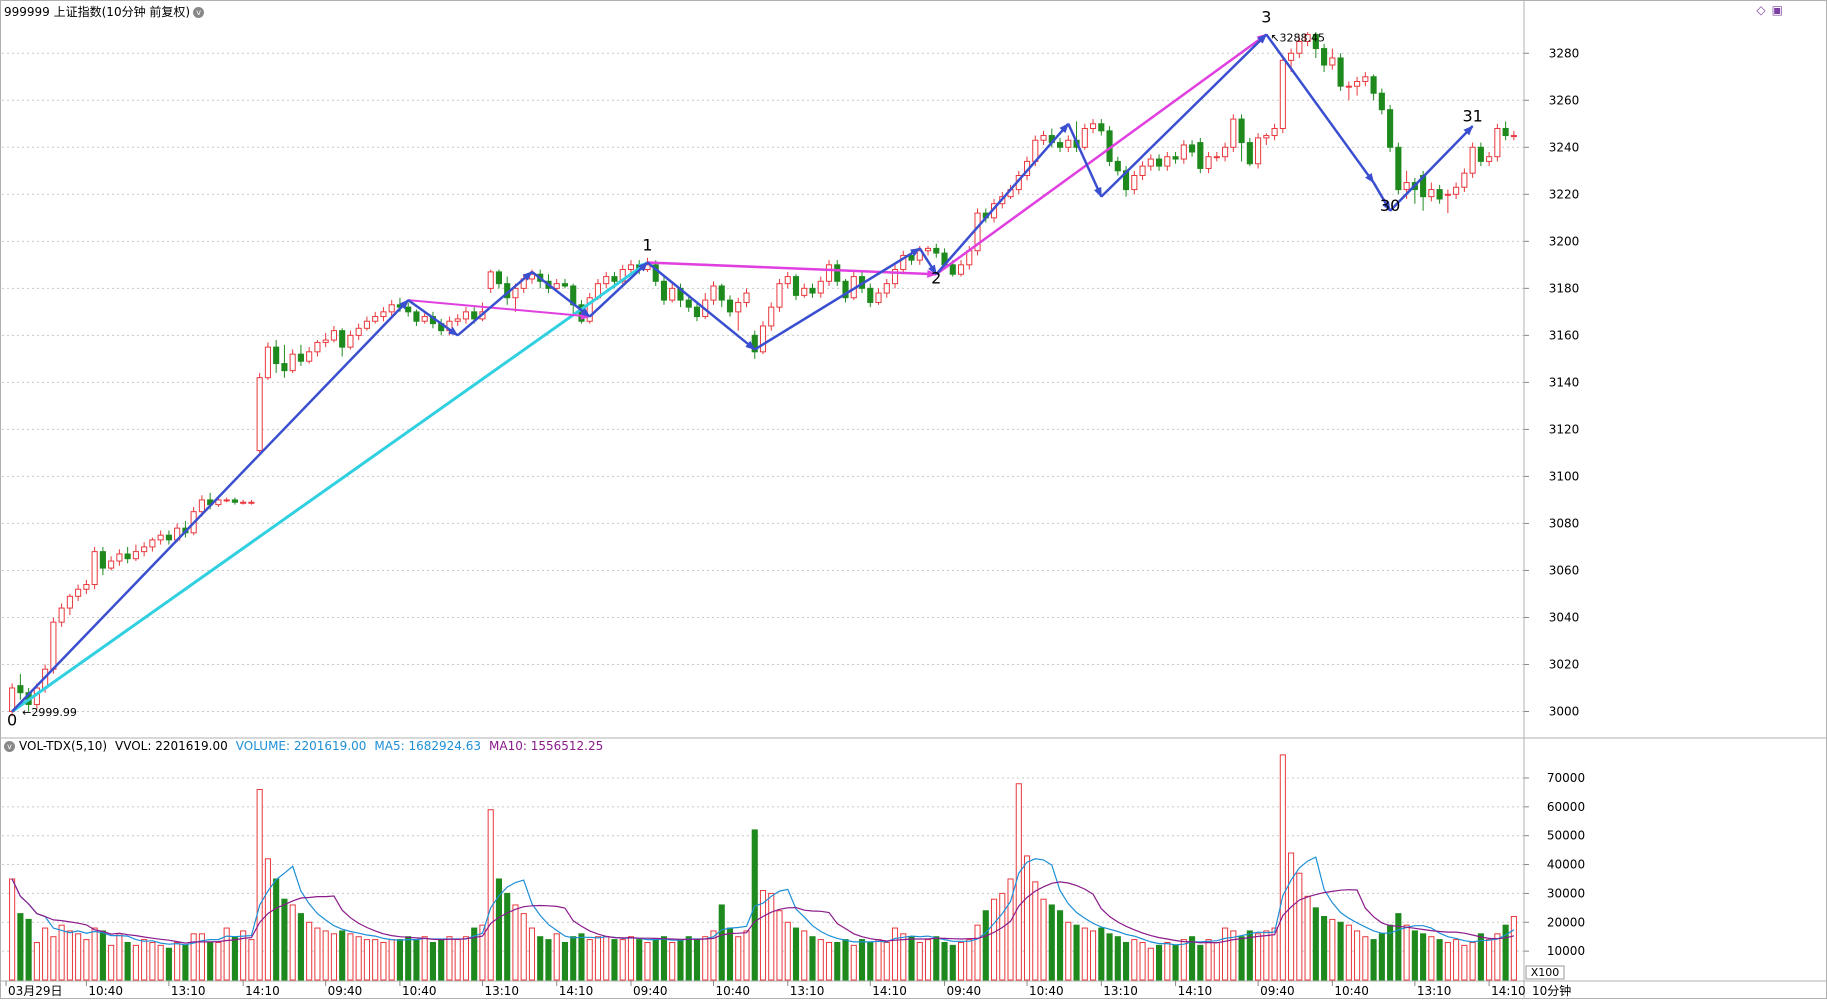 This screenshot has width=1827, height=1003. I want to click on wave-label: 0, so click(12, 720).